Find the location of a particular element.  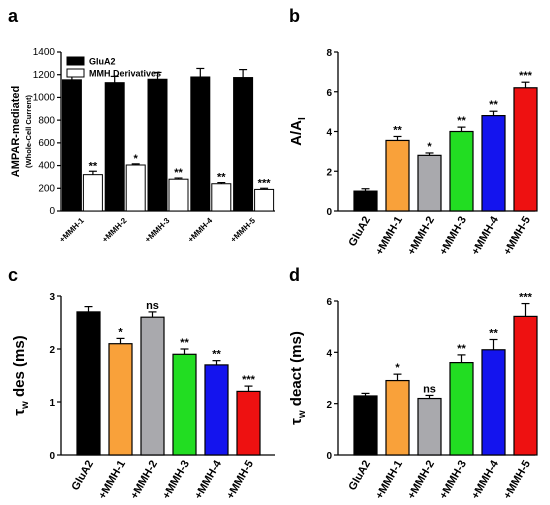

panel-a-significance: *** is located at coordinates (265, 183).